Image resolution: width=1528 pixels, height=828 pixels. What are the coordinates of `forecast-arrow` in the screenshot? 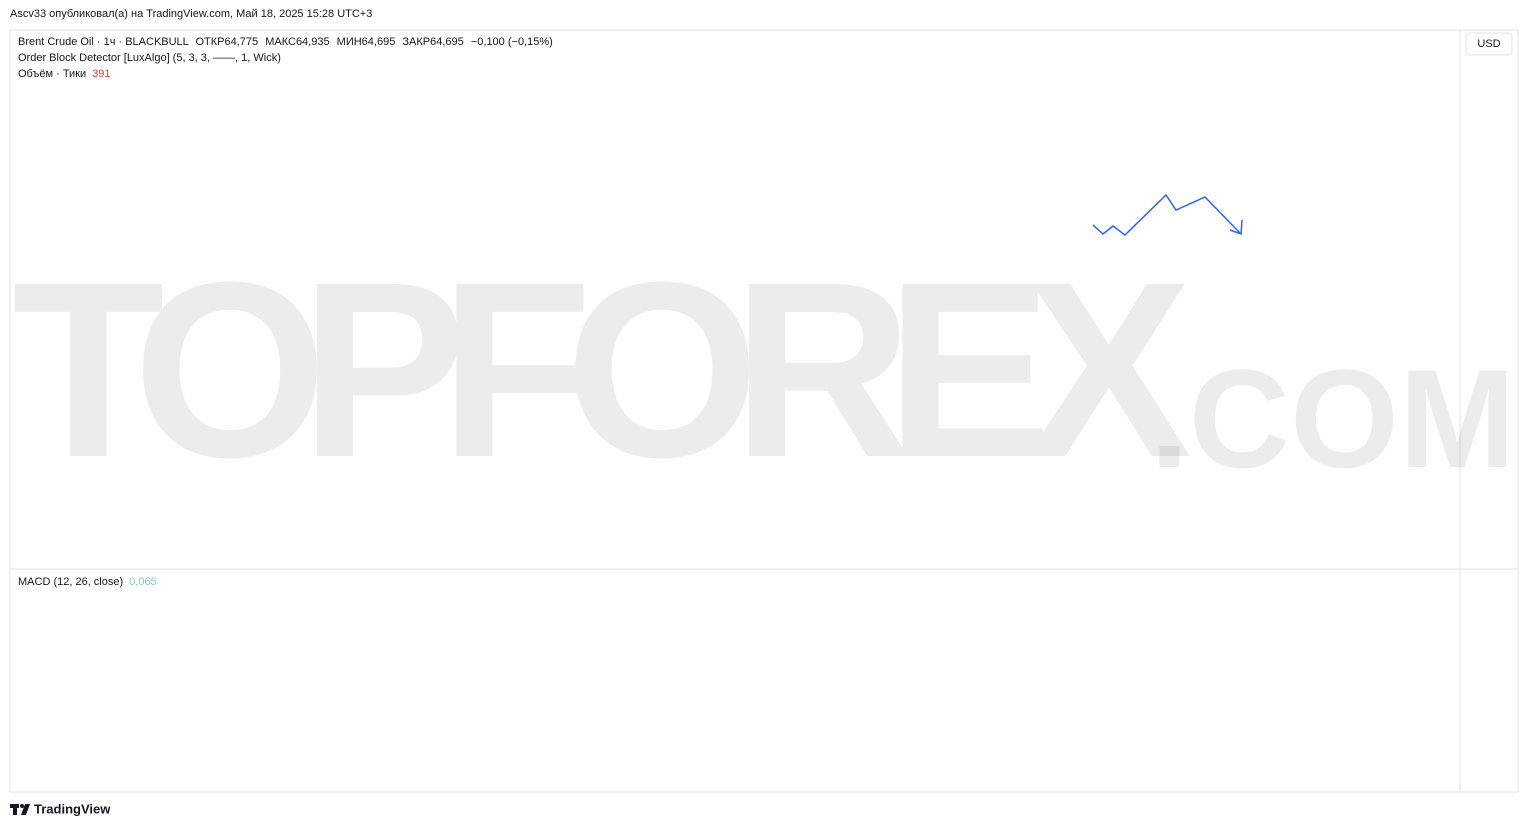 It's located at (1166, 214).